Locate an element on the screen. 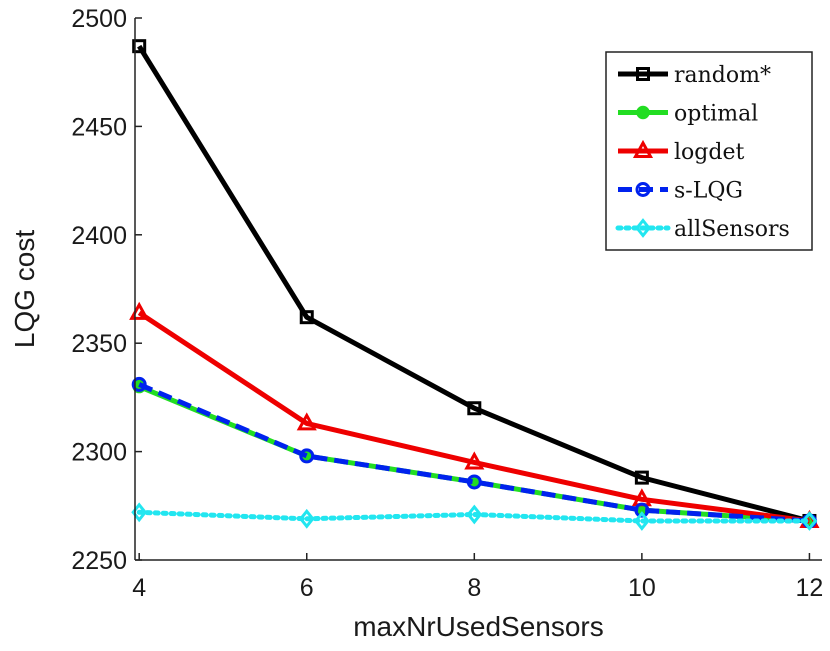 This screenshot has height=651, width=830. legend-label: s-LQG is located at coordinates (708, 191).